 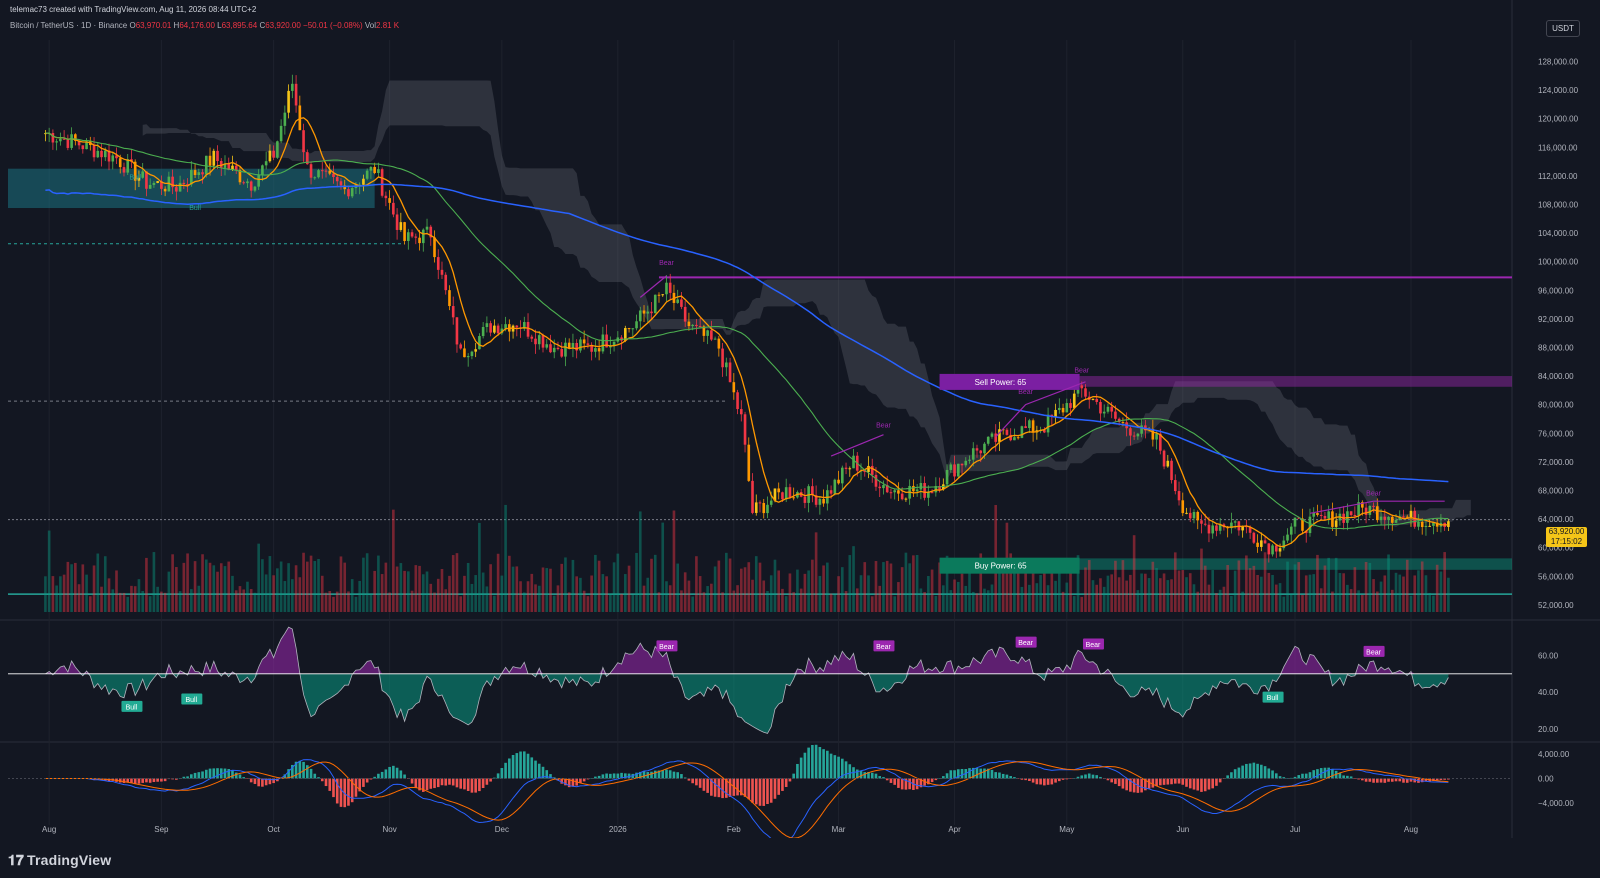 I want to click on change-value: −50.01 (−0.08%), so click(x=333, y=25).